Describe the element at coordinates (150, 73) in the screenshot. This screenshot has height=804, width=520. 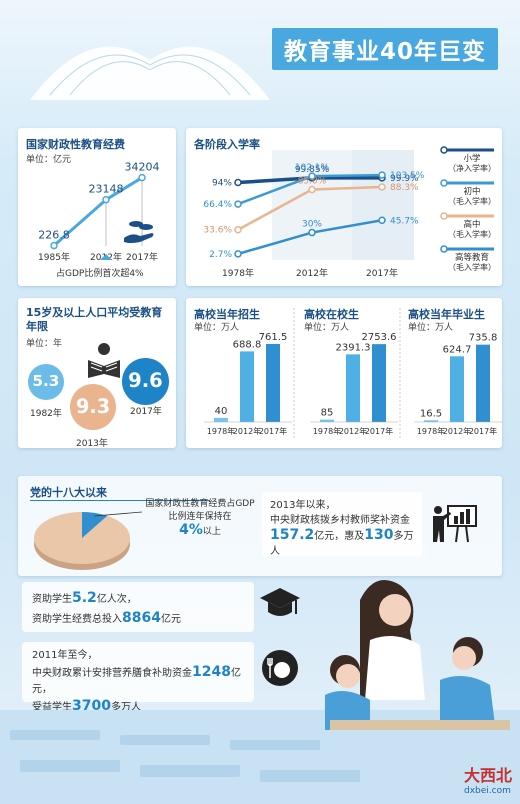
I see `book-illustration` at that location.